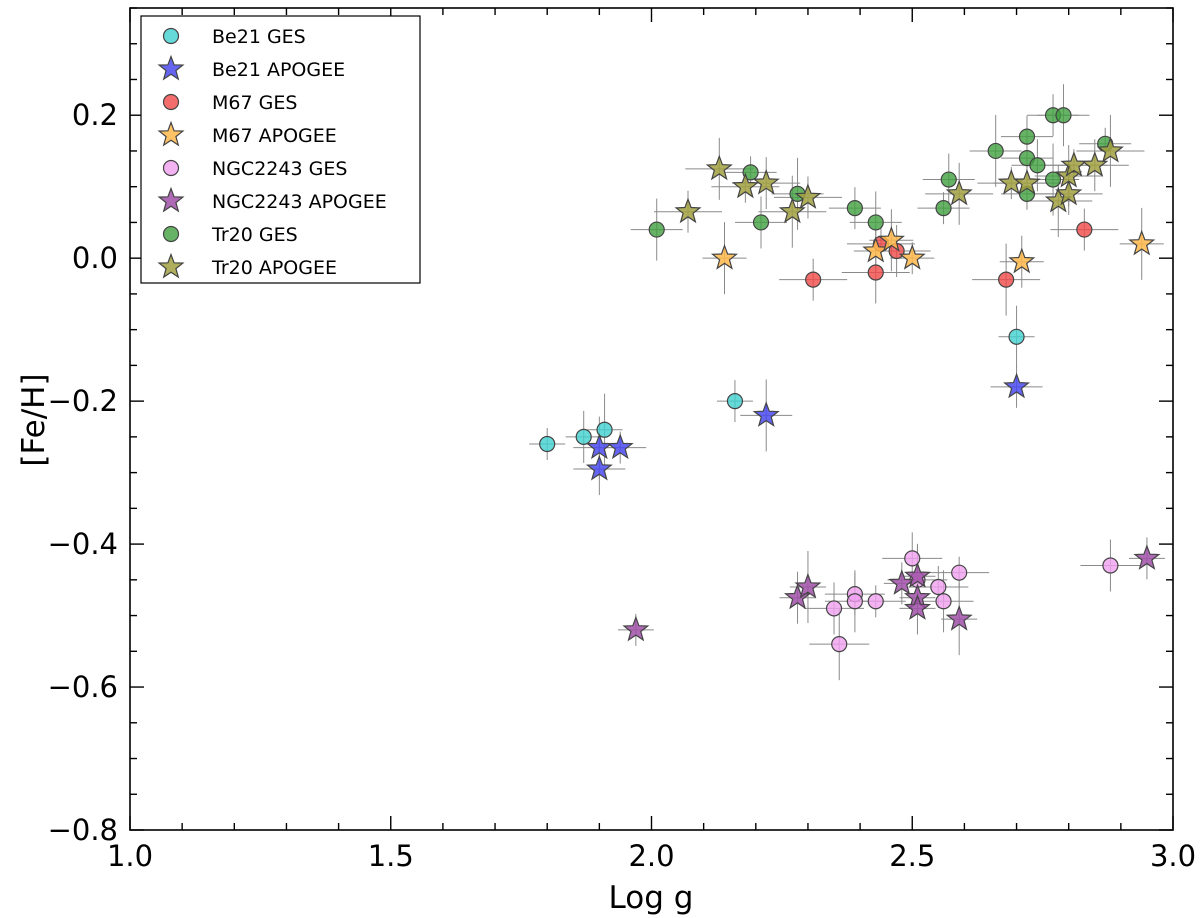 This screenshot has height=918, width=1200. I want to click on legend-label-be21-ges: Be21 GES, so click(259, 37).